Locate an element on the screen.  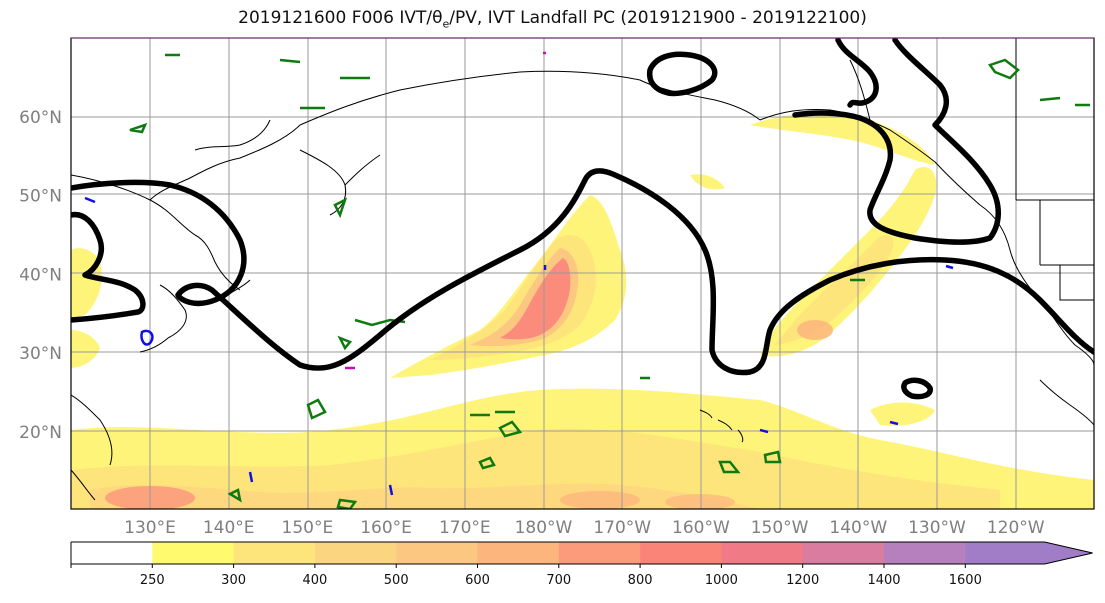
colorbar-tick-label: 400 is located at coordinates (314, 580).